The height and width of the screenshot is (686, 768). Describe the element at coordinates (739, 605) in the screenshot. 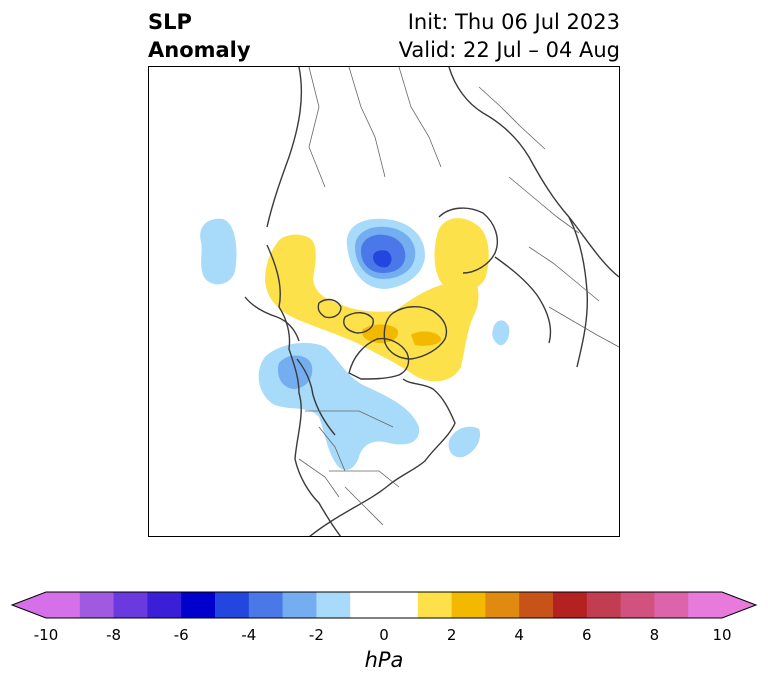

I see `colorbar-max-extend` at that location.